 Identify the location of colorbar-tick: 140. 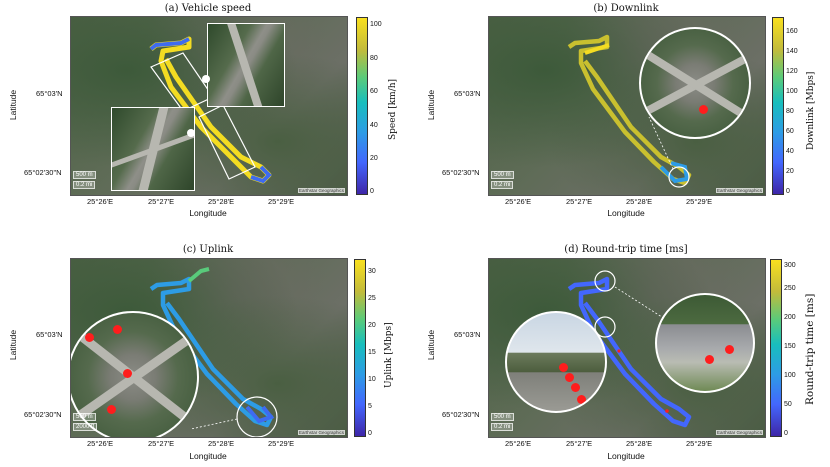
(792, 51).